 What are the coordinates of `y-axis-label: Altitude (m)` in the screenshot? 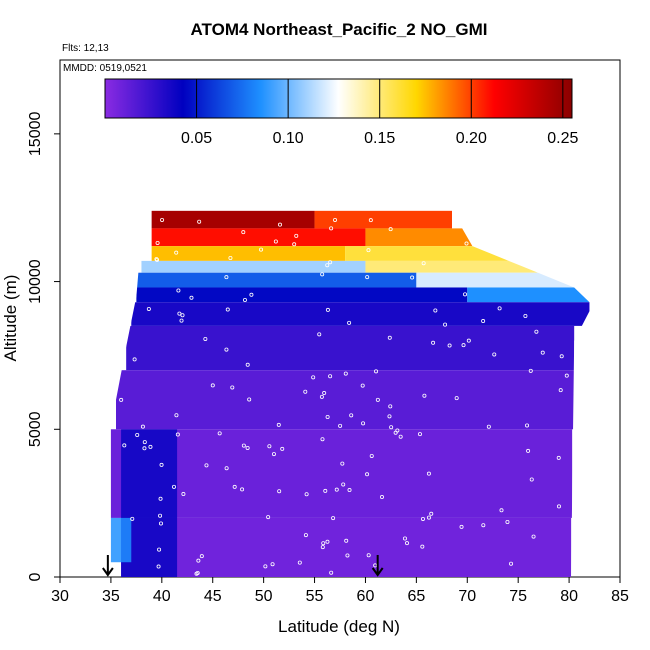 It's located at (10, 318).